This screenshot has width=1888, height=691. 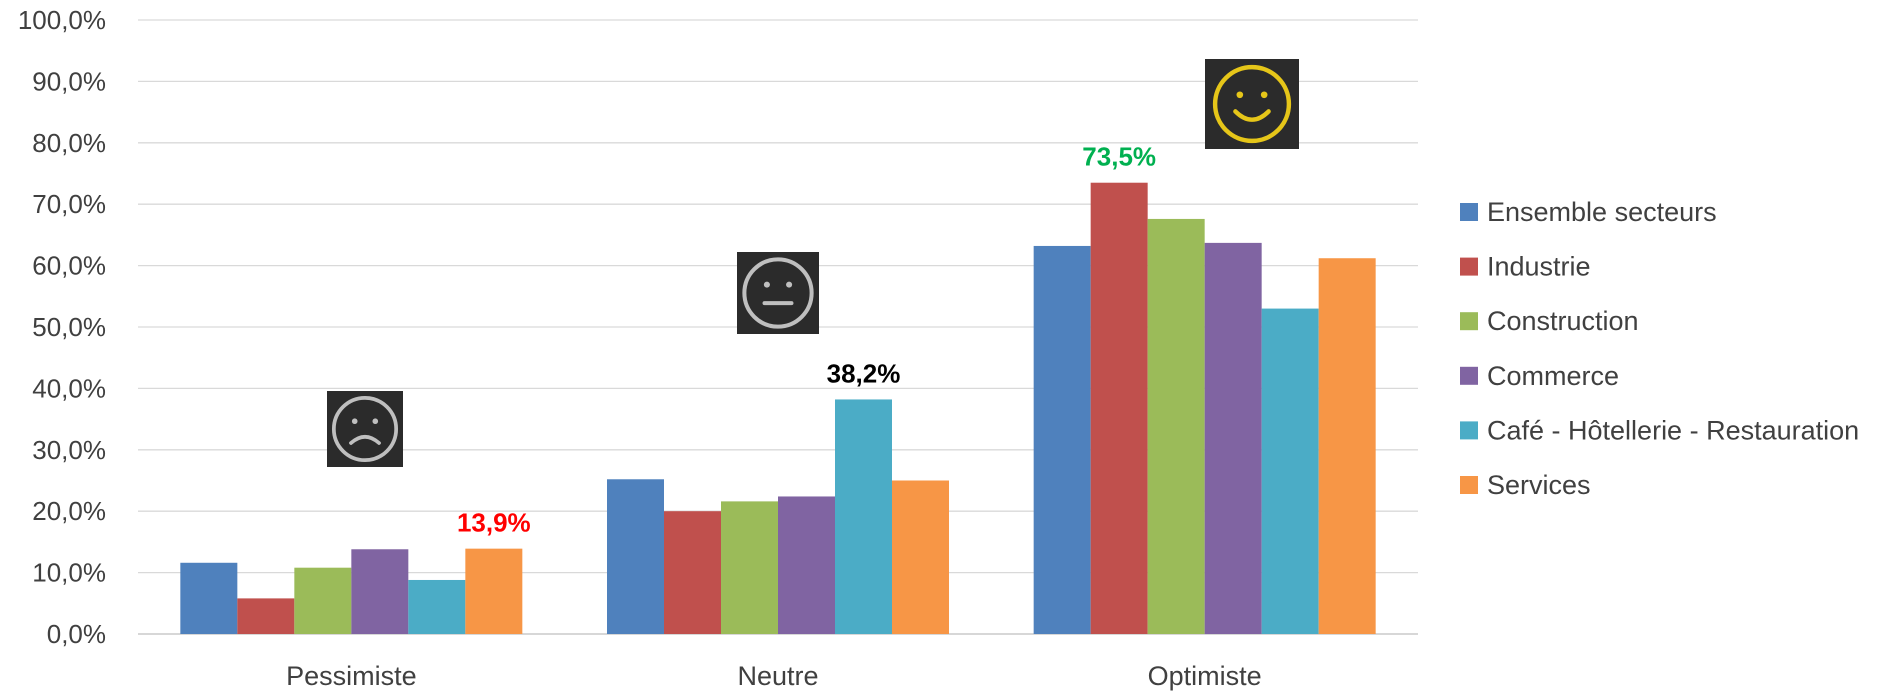 I want to click on legend-label: Café - Hôtellerie - Restauration, so click(x=1673, y=430).